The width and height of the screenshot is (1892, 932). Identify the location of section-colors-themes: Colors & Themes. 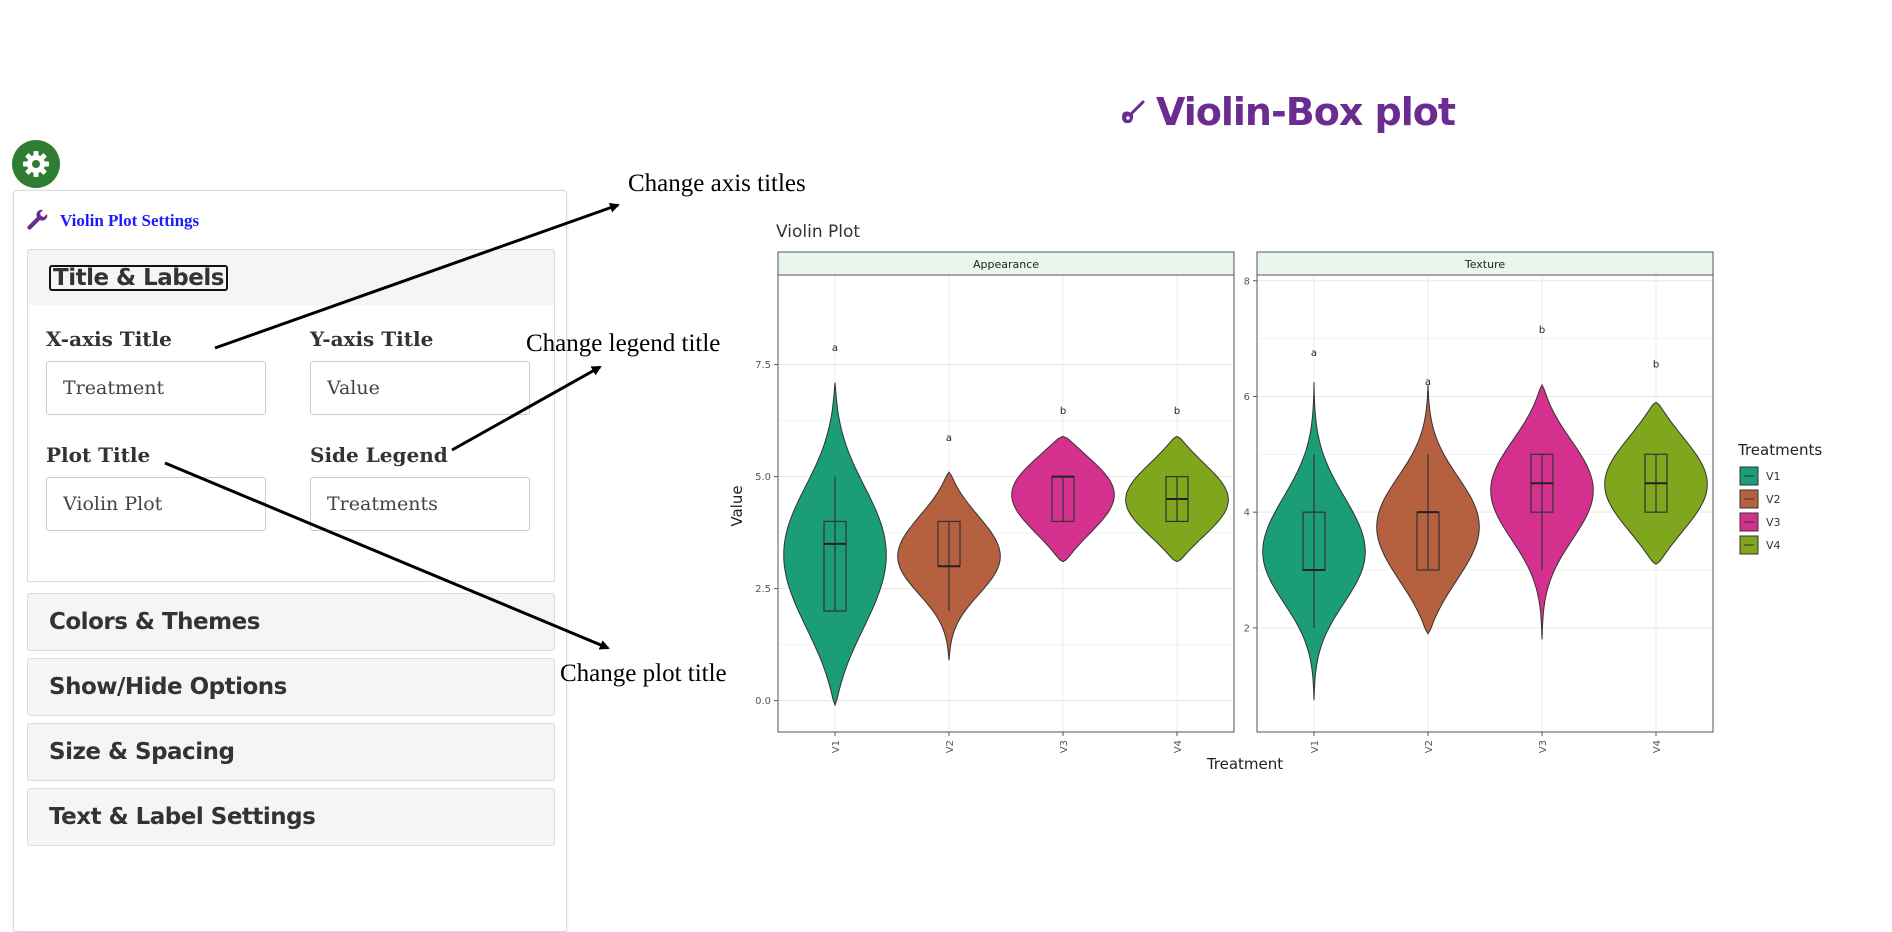
(291, 622).